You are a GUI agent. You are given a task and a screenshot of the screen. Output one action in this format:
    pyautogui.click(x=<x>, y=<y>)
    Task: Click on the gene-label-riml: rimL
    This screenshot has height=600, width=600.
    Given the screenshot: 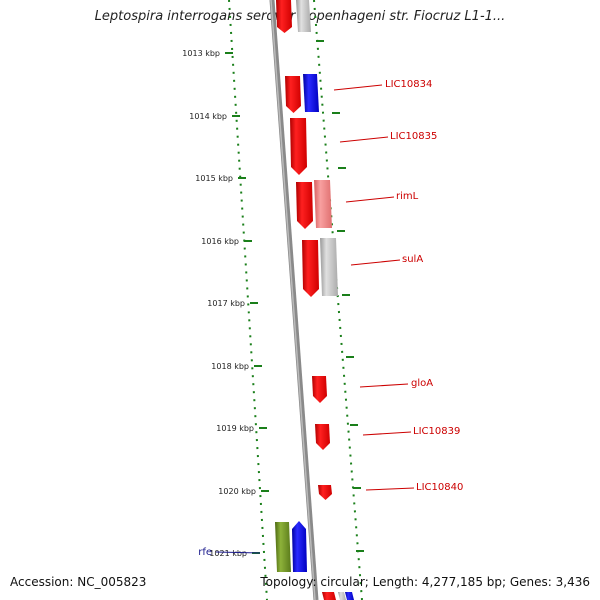 What is the action you would take?
    pyautogui.click(x=407, y=196)
    